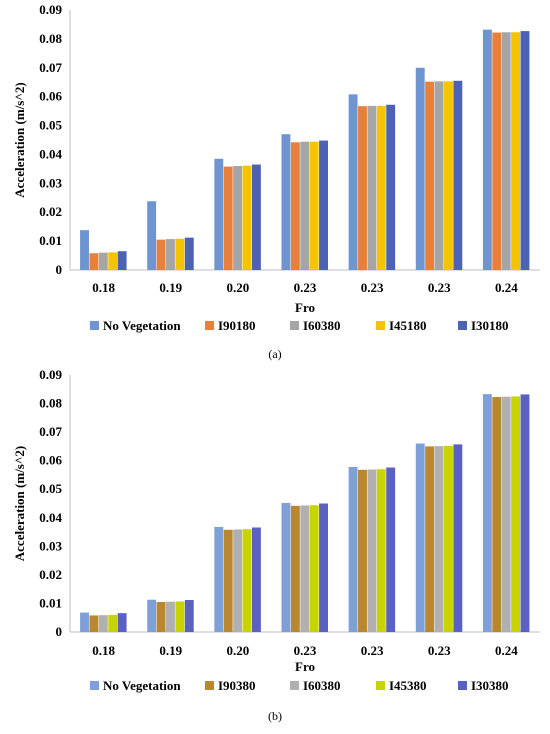  What do you see at coordinates (305, 307) in the screenshot?
I see `x-axis-title: Fro` at bounding box center [305, 307].